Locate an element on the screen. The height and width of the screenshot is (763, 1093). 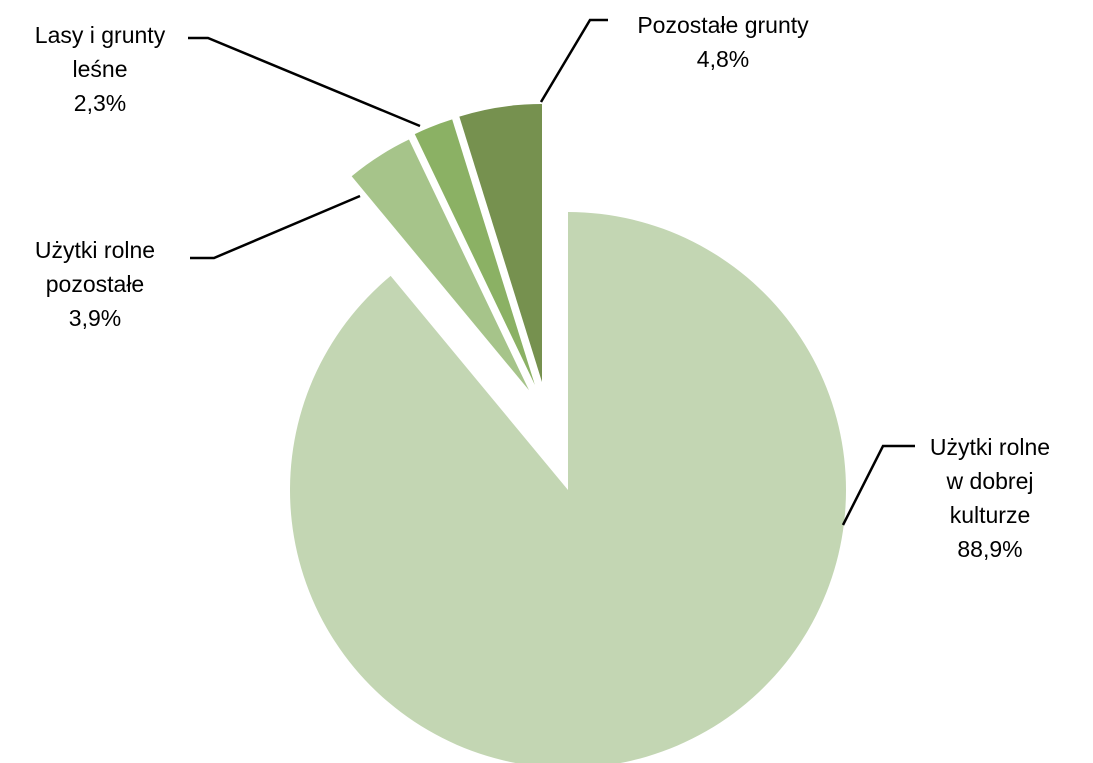
leader-line-uzytki-rolne-w-dobrej-kulturze is located at coordinates (878, 485).